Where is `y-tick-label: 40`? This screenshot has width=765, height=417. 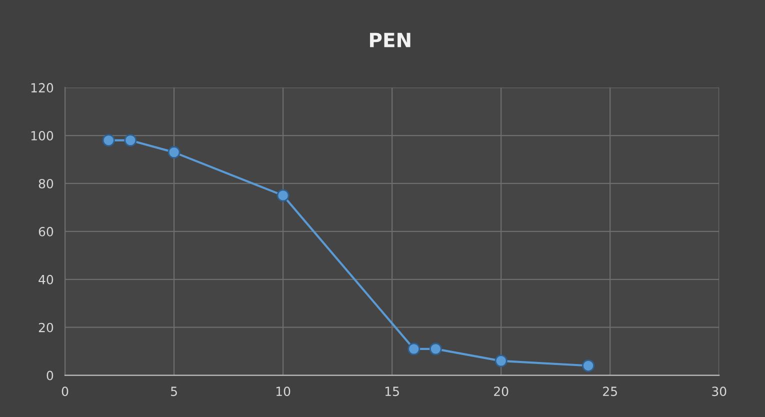
y-tick-label: 40 is located at coordinates (46, 279).